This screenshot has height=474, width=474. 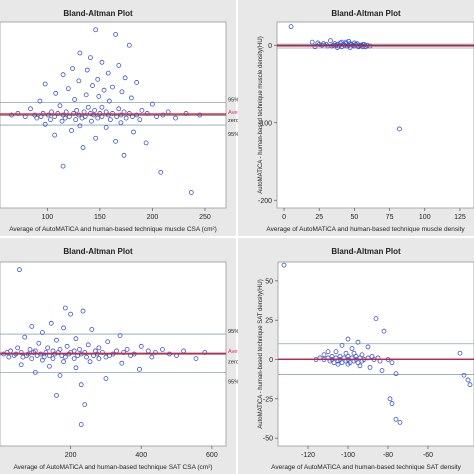 I want to click on x-tick-label: 125, so click(x=460, y=217).